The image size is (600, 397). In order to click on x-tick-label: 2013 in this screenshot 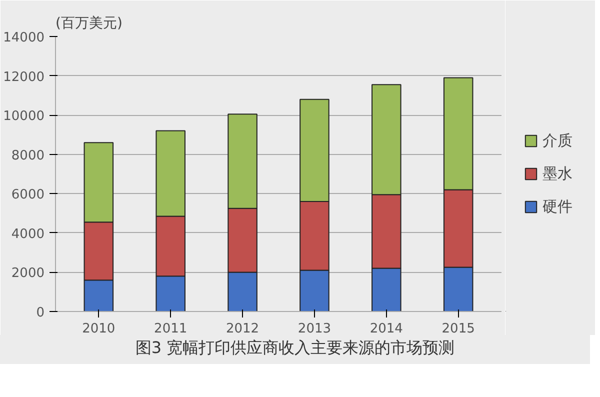, I will do `click(315, 329)`.